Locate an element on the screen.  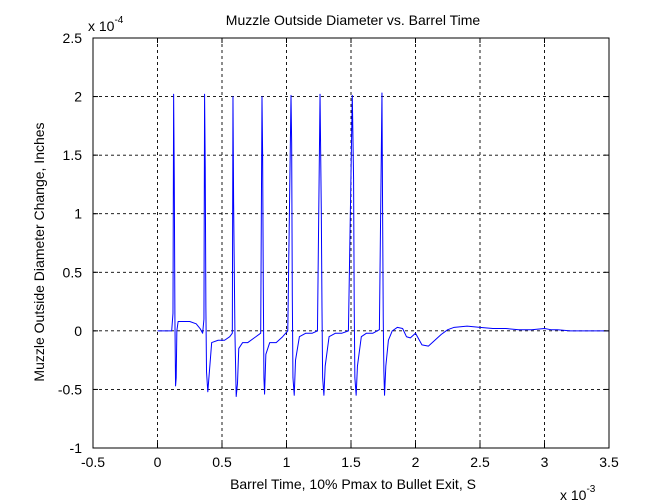
x-axis-multiplier-base: x 10 is located at coordinates (573, 495).